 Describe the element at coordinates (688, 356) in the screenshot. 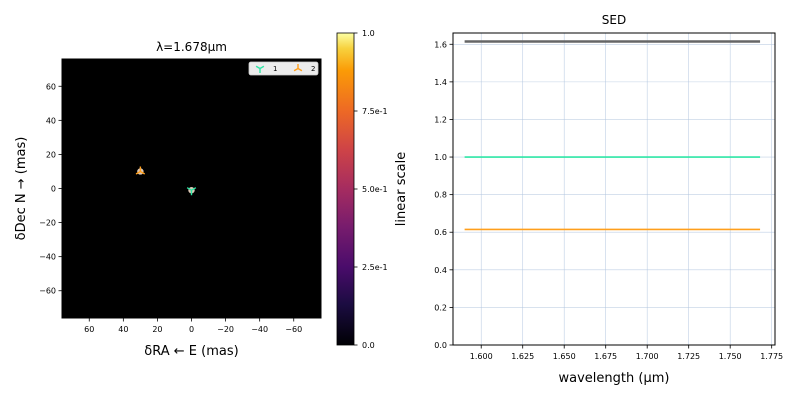

I see `sed-x-tick-label: 1.725` at that location.